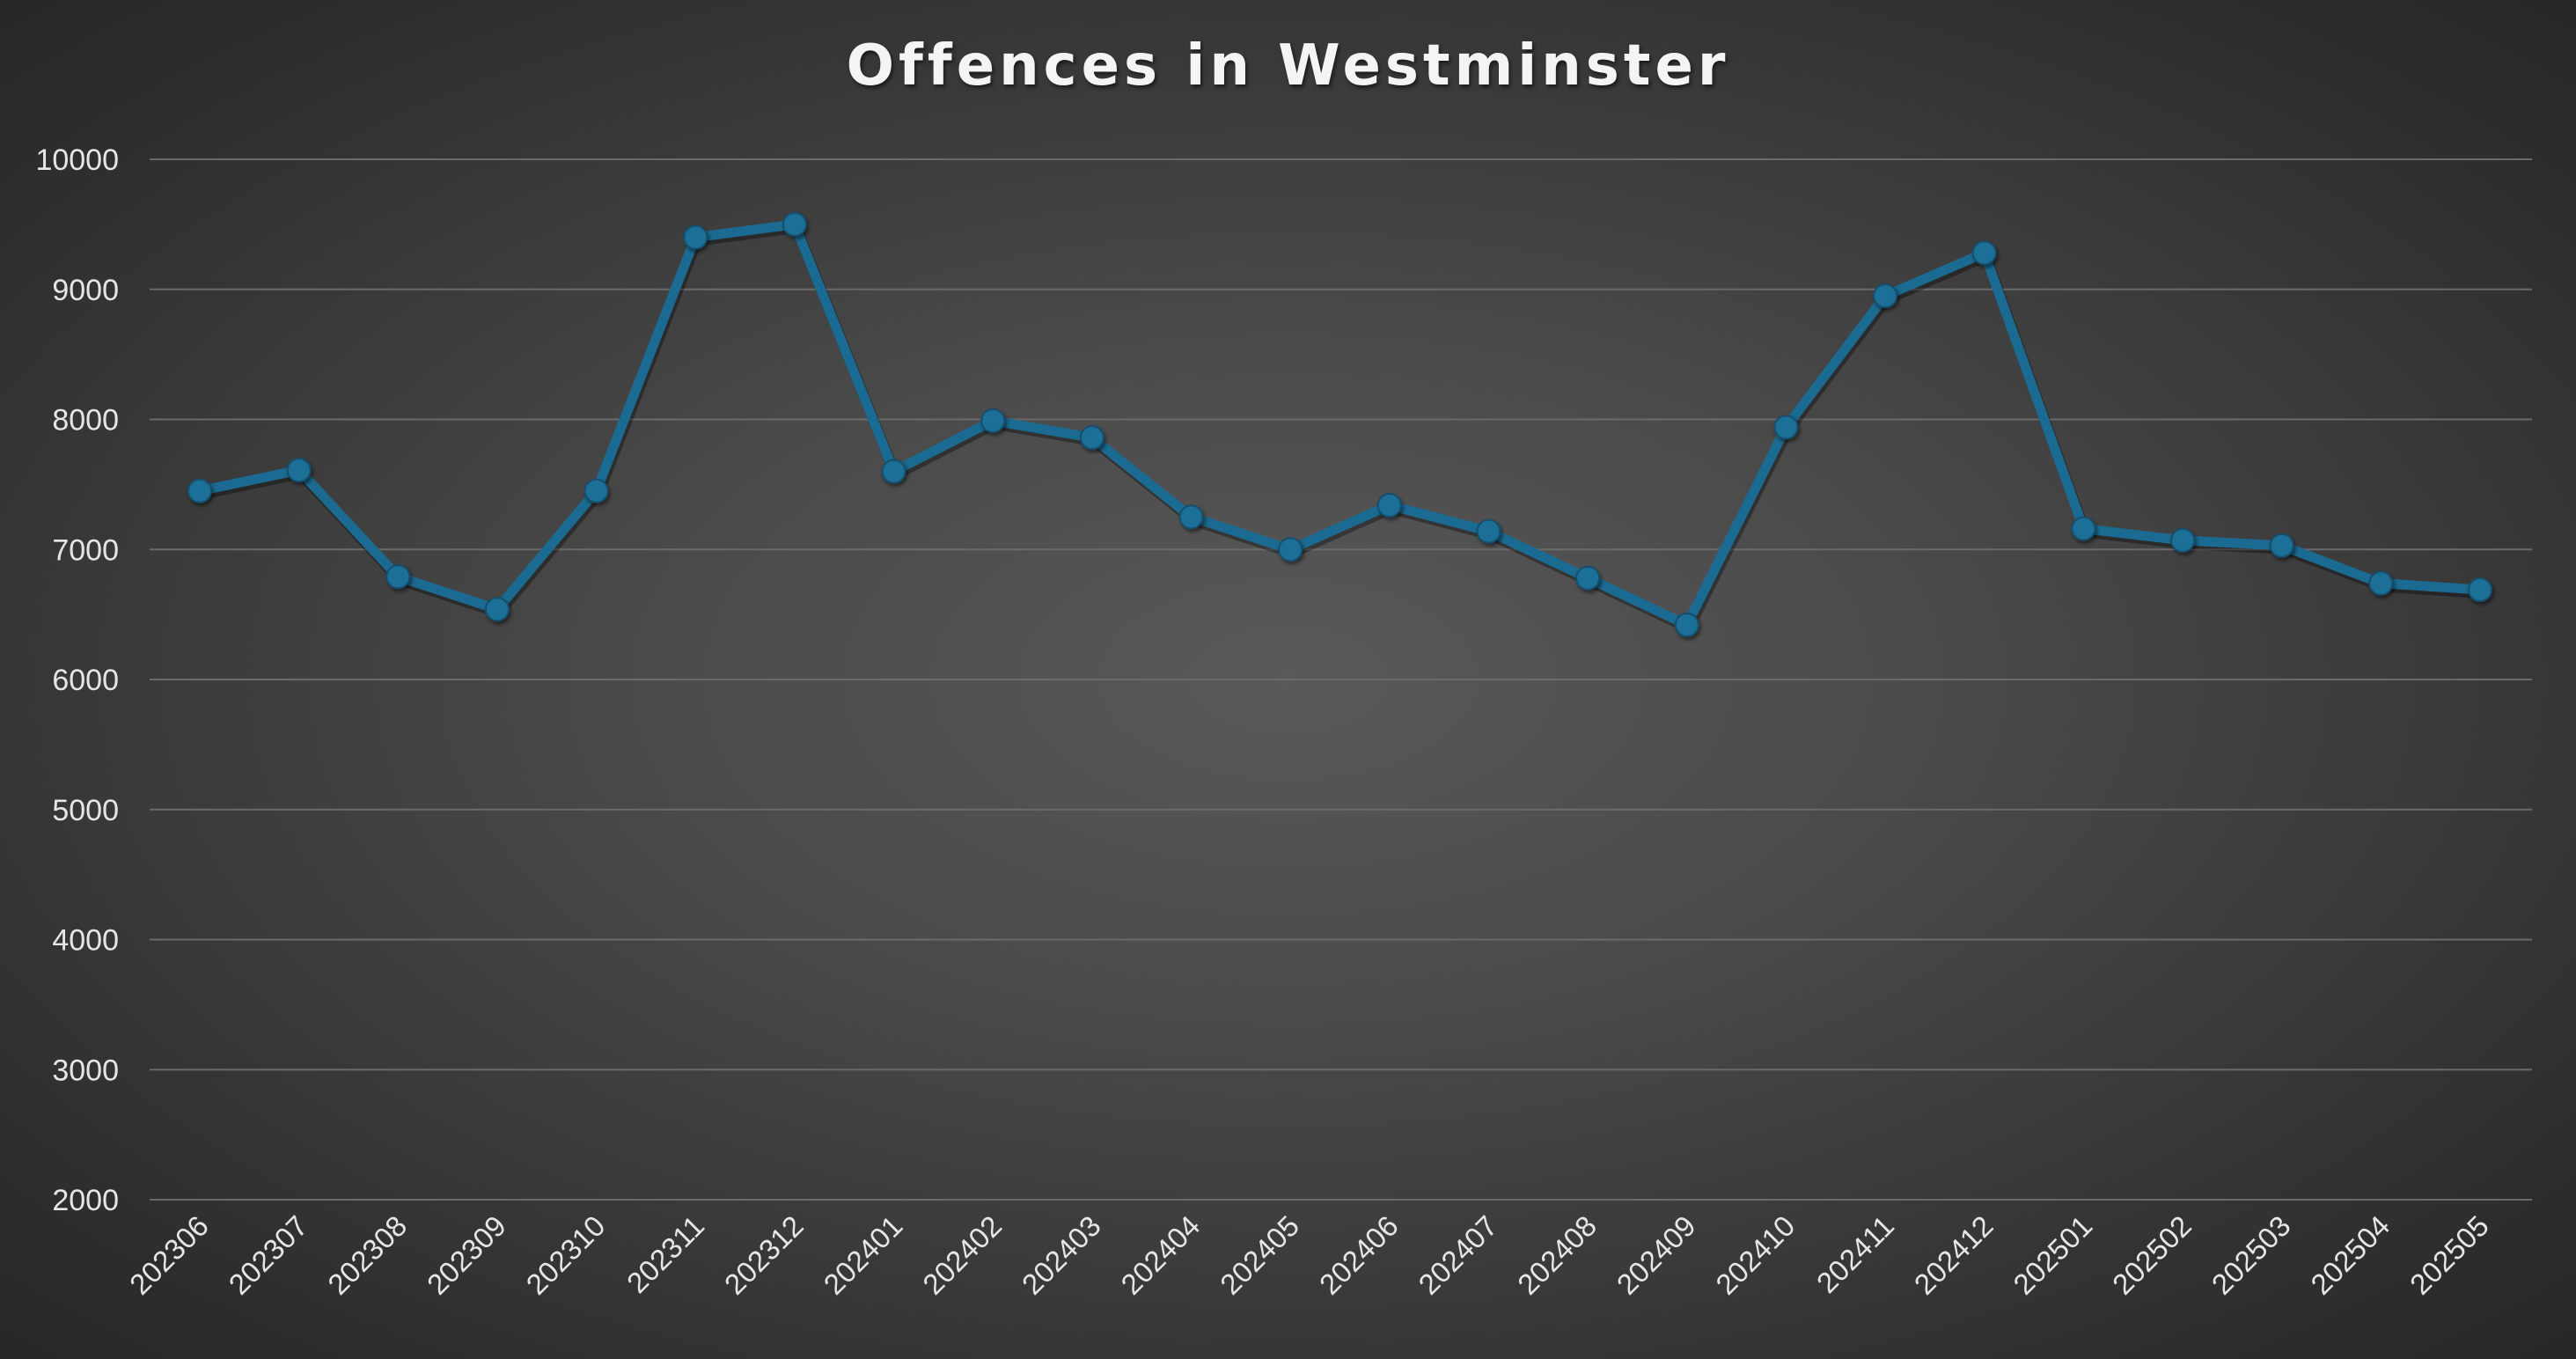 This screenshot has width=2576, height=1359. I want to click on x-tick-label: 202311, so click(665, 1254).